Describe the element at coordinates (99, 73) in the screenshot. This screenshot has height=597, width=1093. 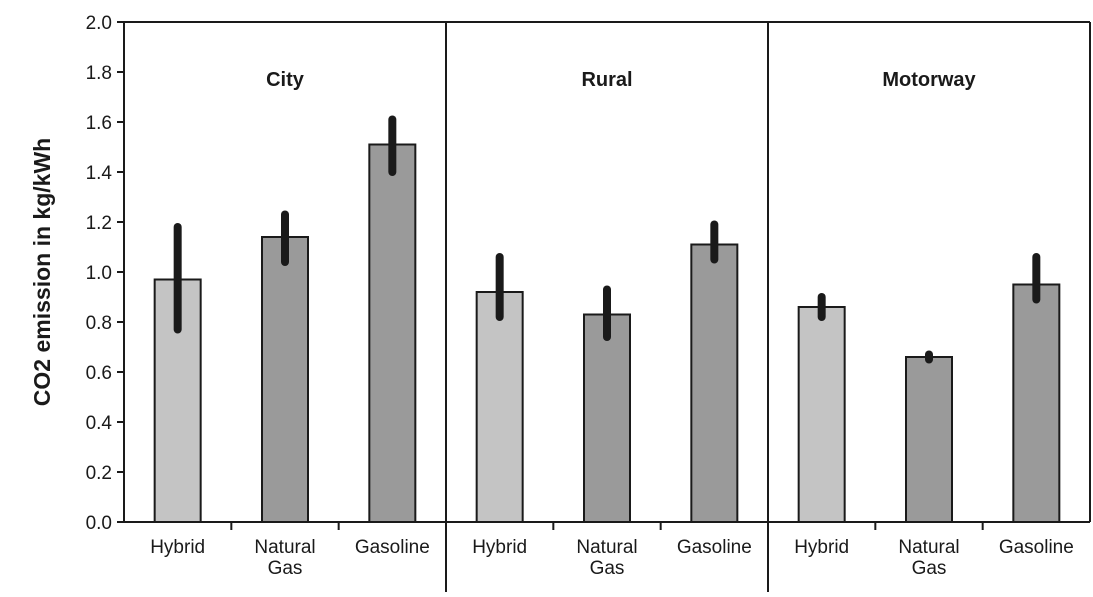
I see `y-tick-label: 1.8` at that location.